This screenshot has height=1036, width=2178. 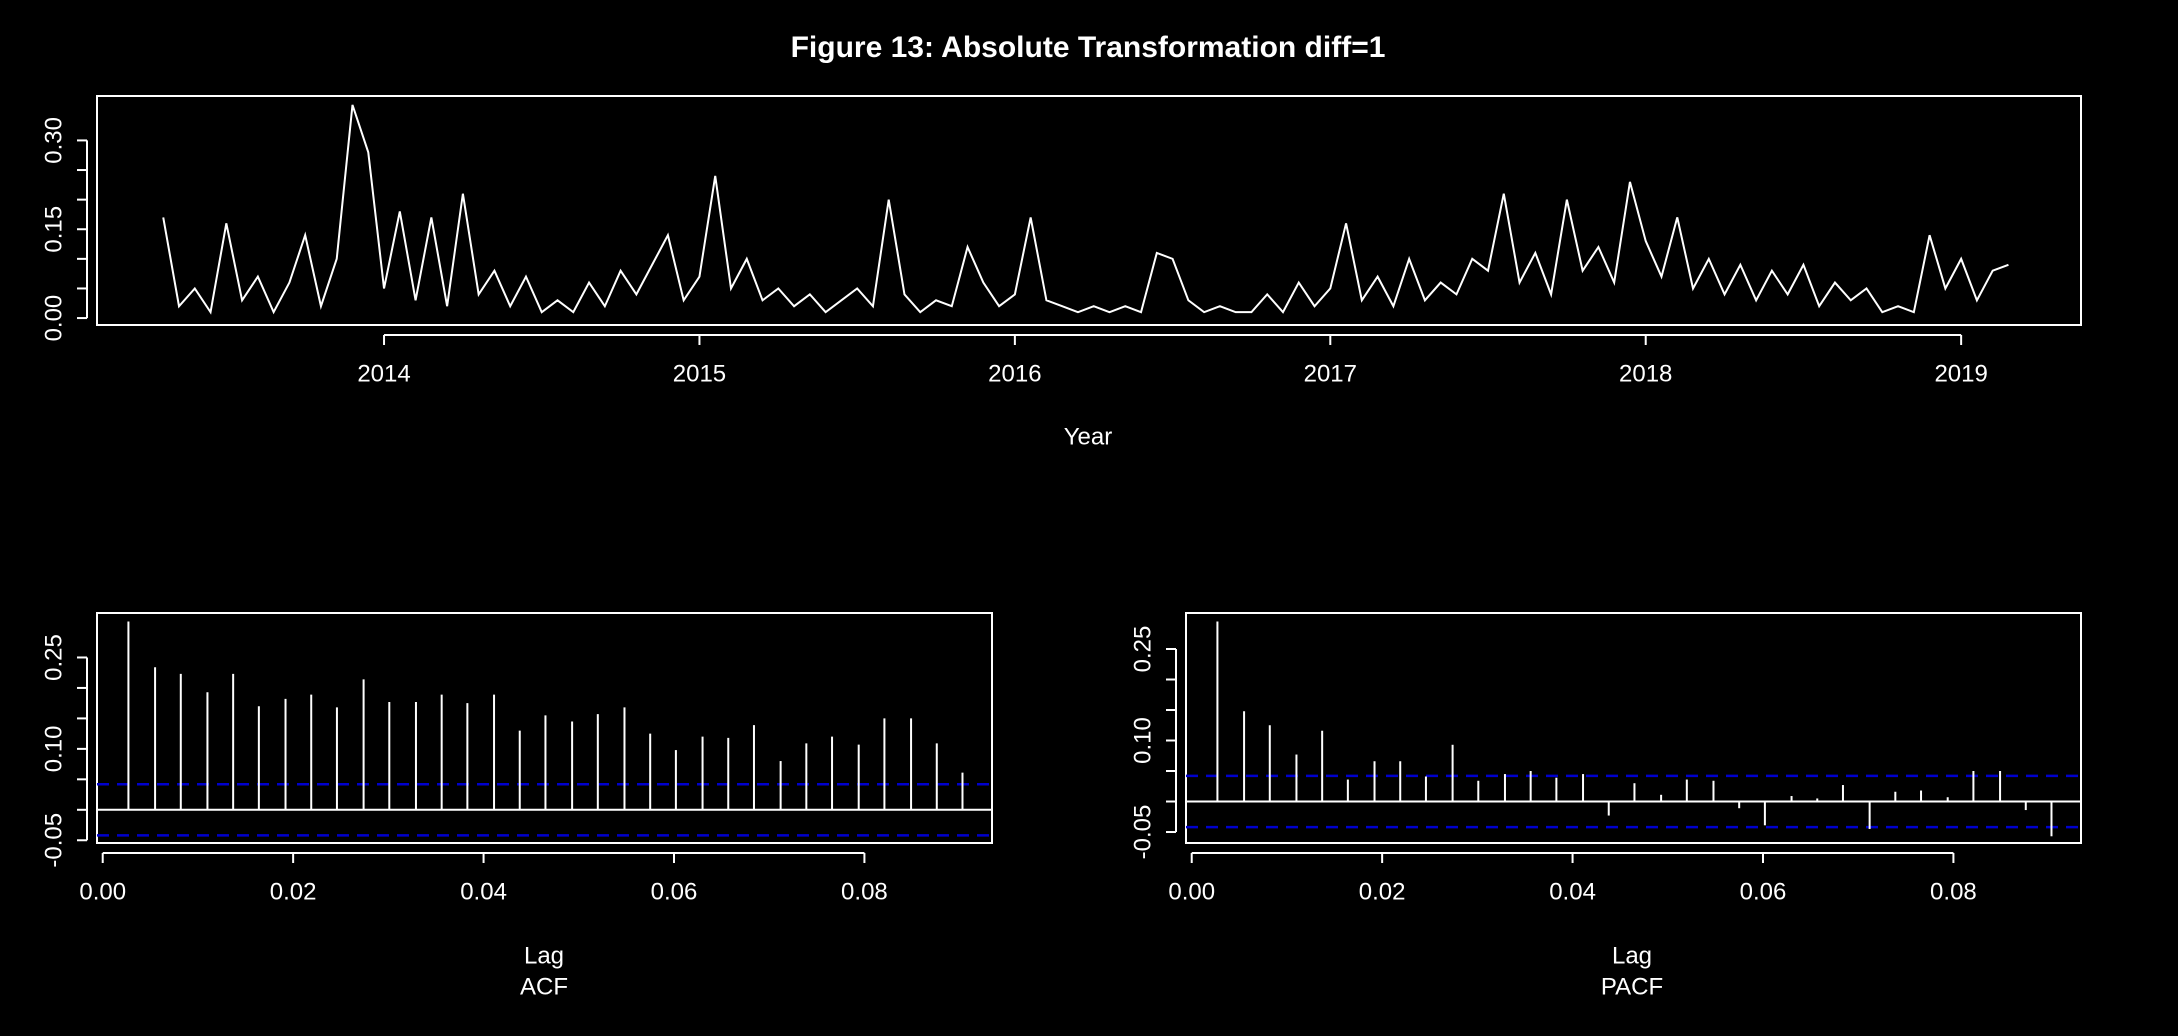 I want to click on plot-subtitle: ACF, so click(x=544, y=986).